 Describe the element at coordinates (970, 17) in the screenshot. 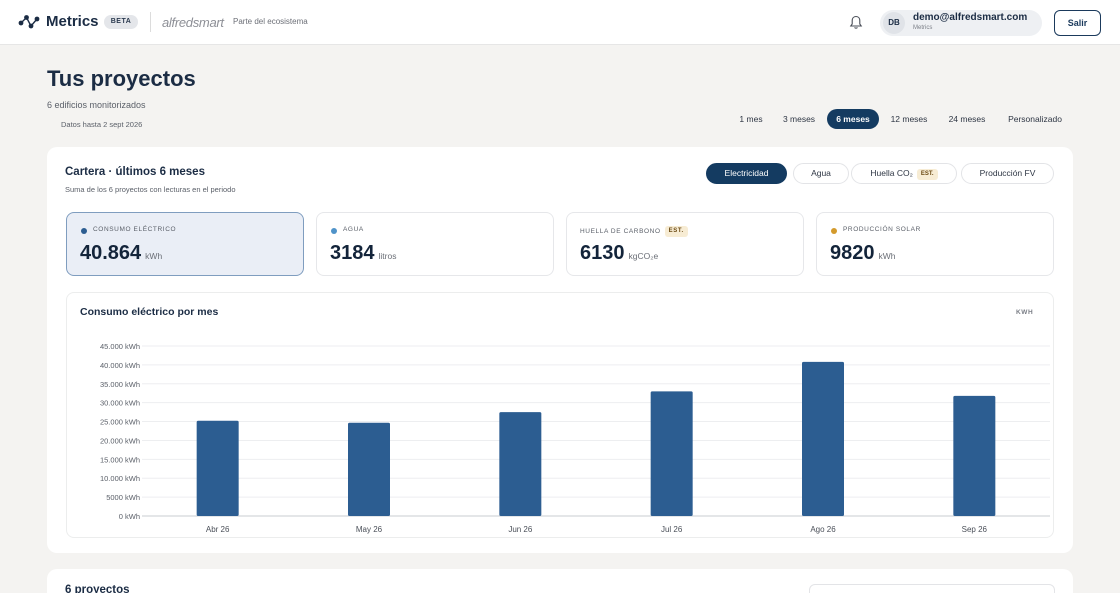

I see `user-email: demo@alfredsmart.com` at that location.